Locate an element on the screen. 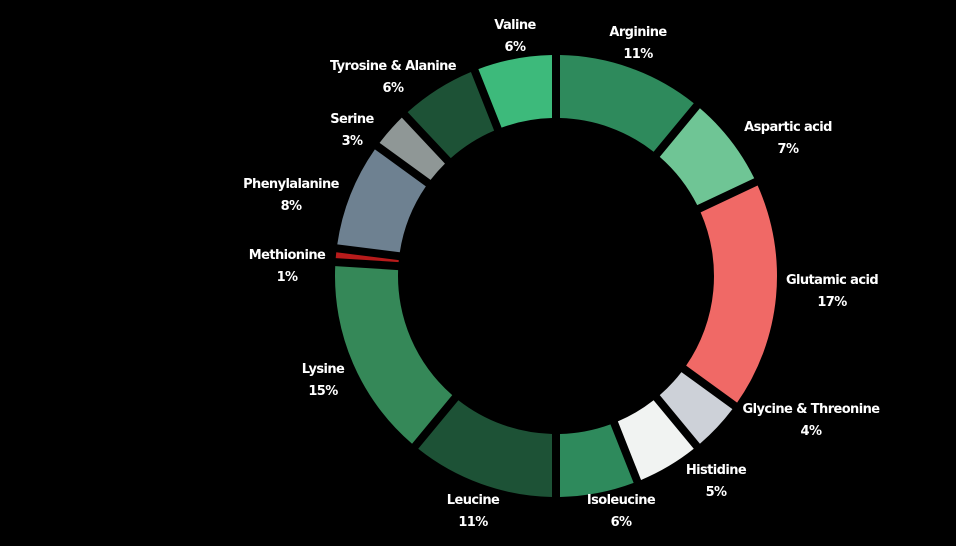  slice-label: Methionine 1% is located at coordinates (287, 267).